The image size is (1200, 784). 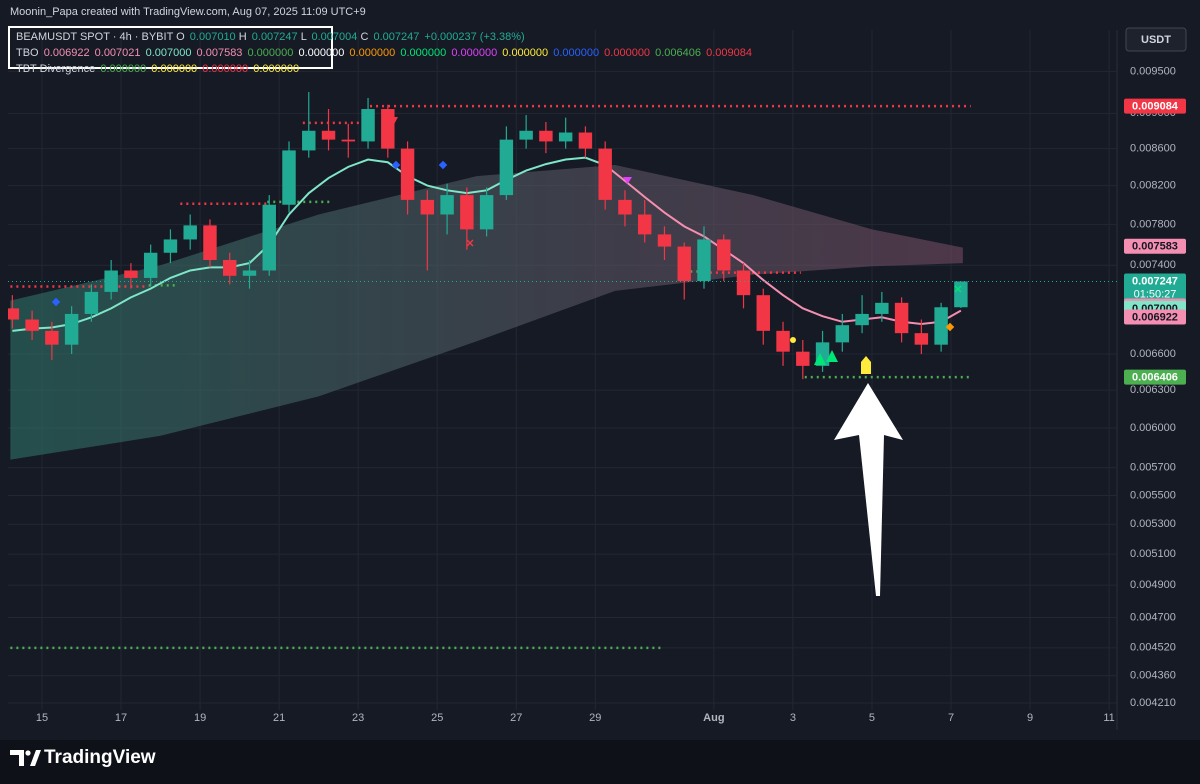 I want to click on y-tick-label: 0.006600, so click(x=1153, y=354).